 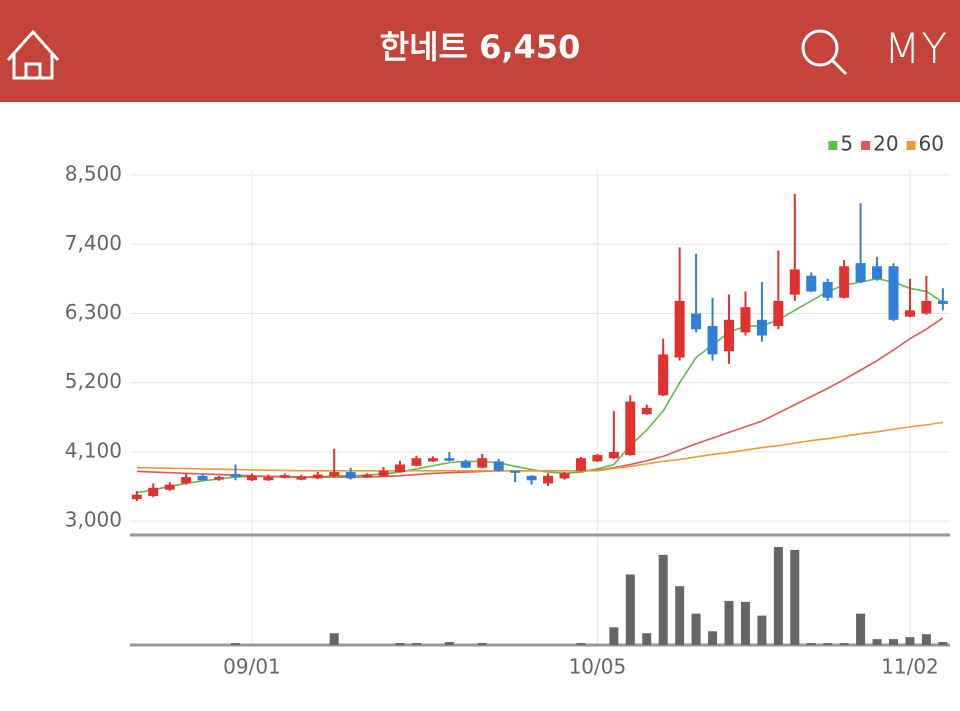 I want to click on x-tick-label: 11/02, so click(x=910, y=667).